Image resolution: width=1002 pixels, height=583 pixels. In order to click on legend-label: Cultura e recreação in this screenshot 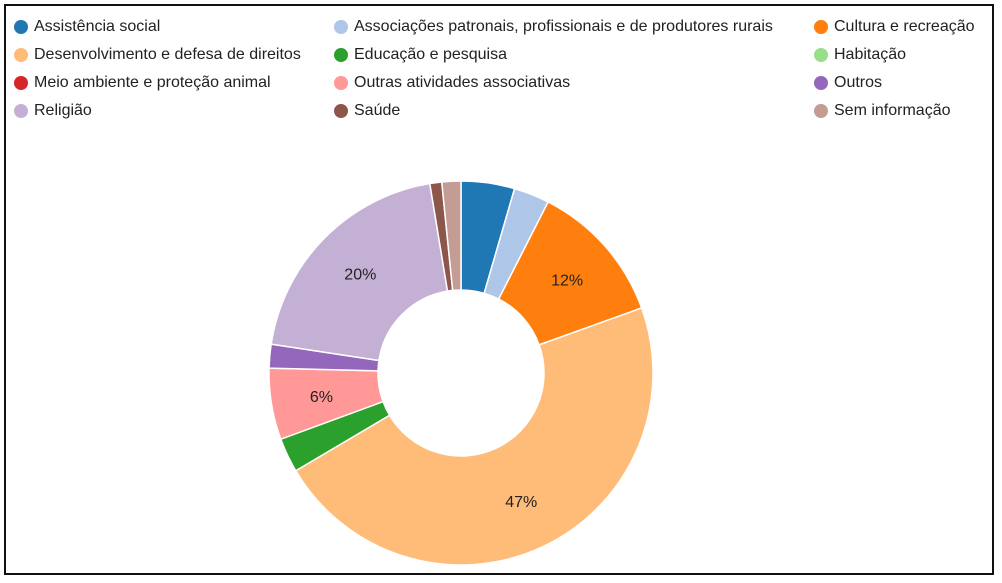, I will do `click(904, 26)`.